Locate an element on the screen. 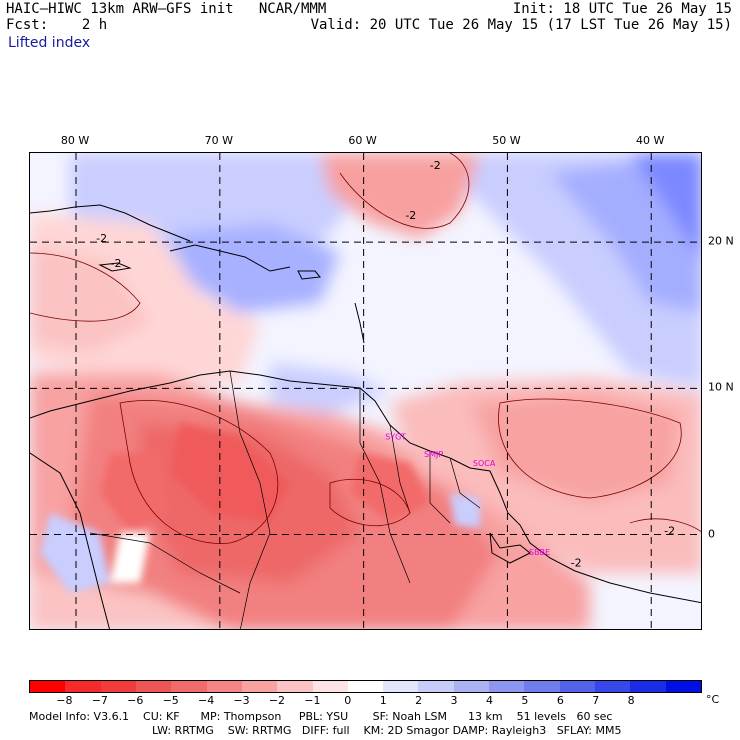 The height and width of the screenshot is (740, 740). colorbar-tick-label: −3 is located at coordinates (241, 700).